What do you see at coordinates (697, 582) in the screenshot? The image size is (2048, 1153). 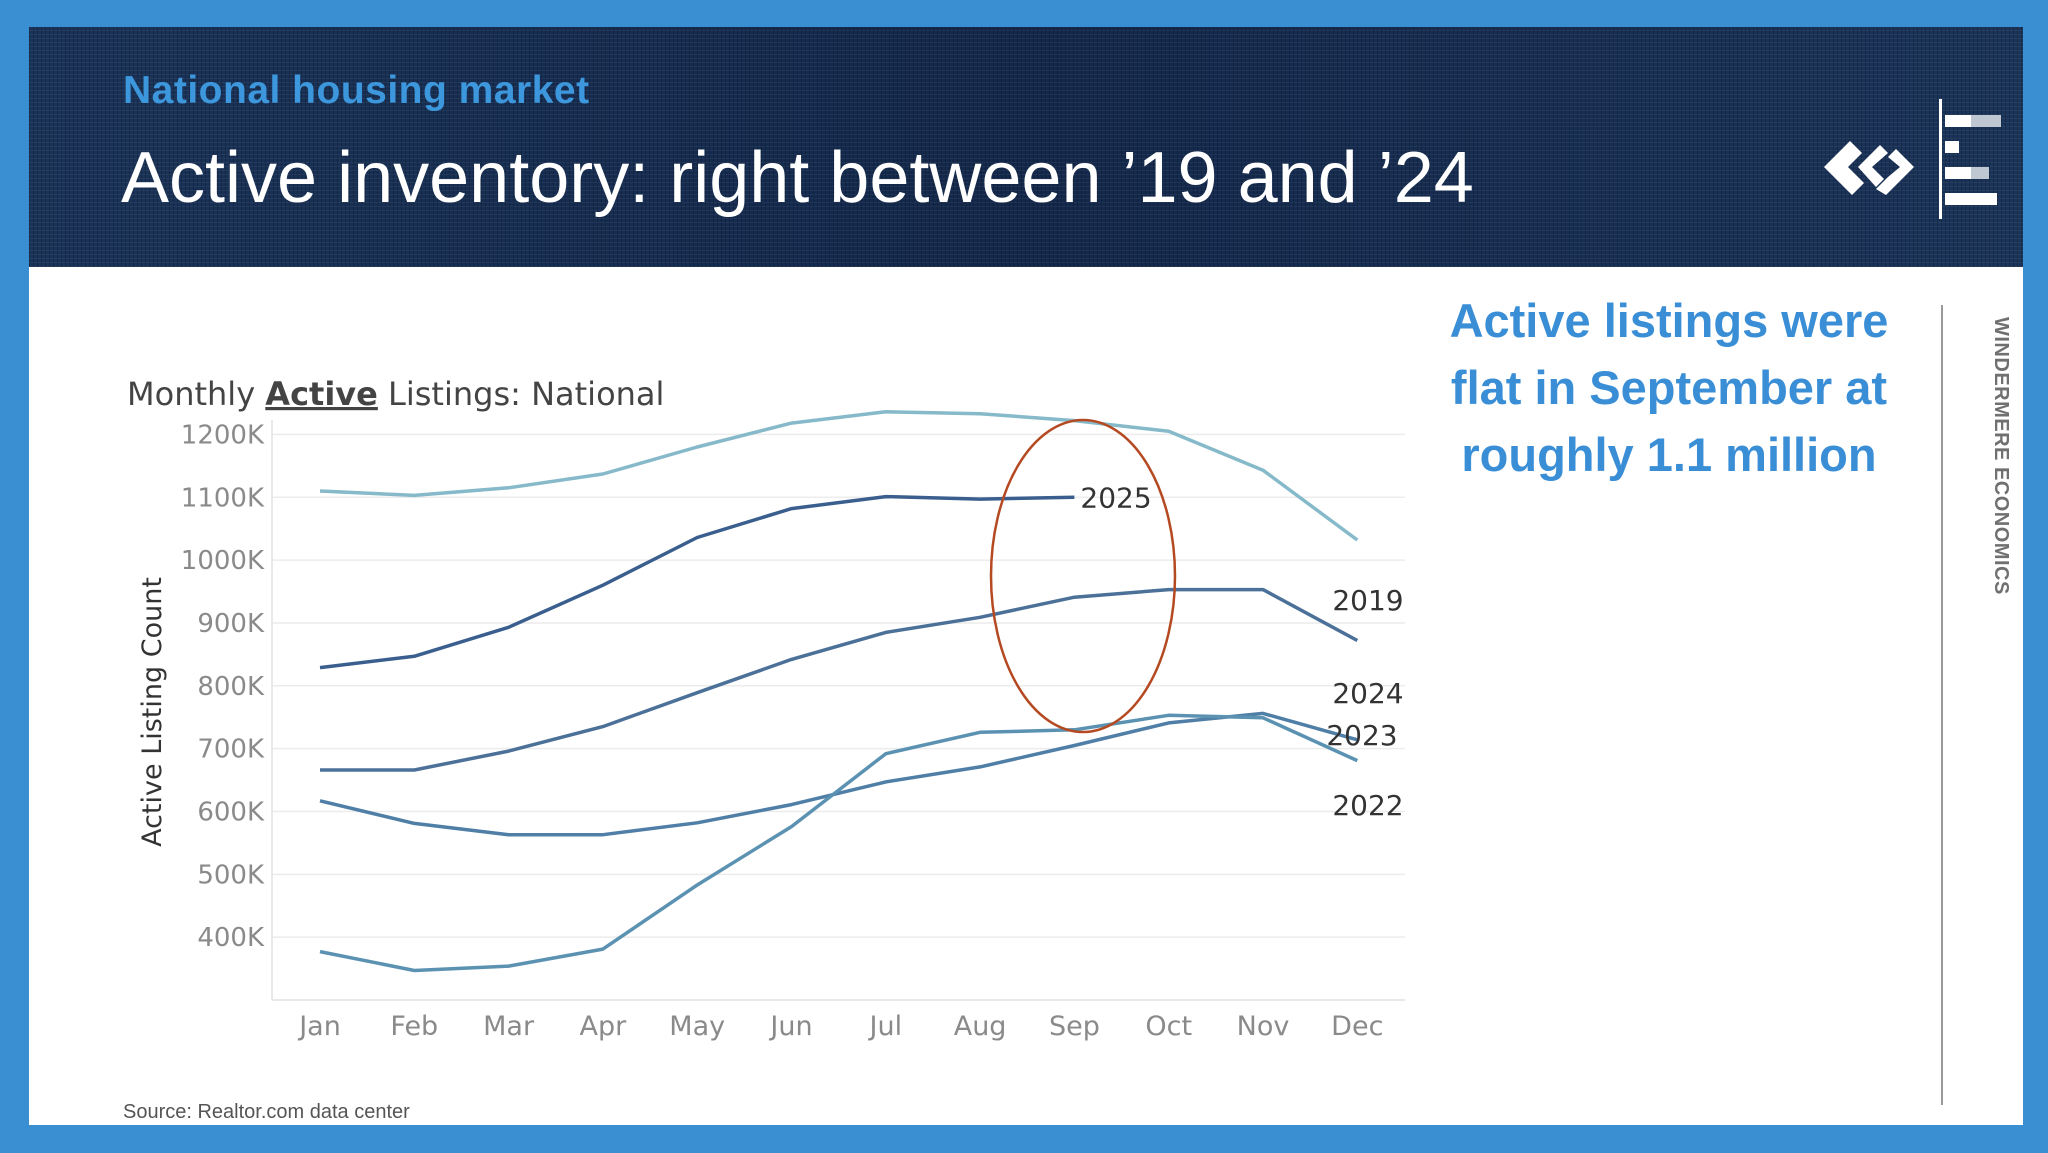 I see `series-line-2025` at bounding box center [697, 582].